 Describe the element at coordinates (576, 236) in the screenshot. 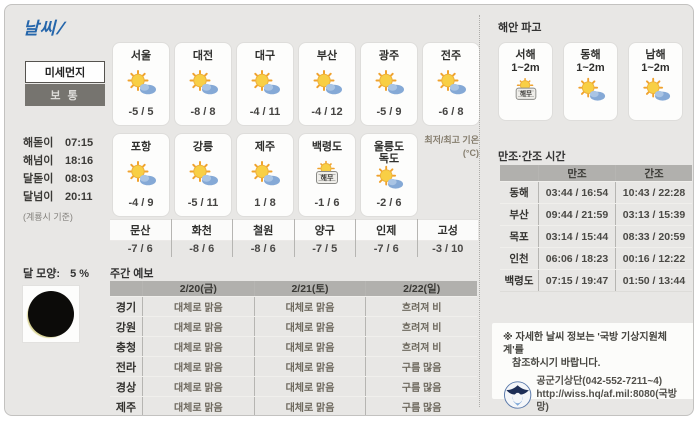

I see `high-tide-times: 03:14 / 15:44` at that location.